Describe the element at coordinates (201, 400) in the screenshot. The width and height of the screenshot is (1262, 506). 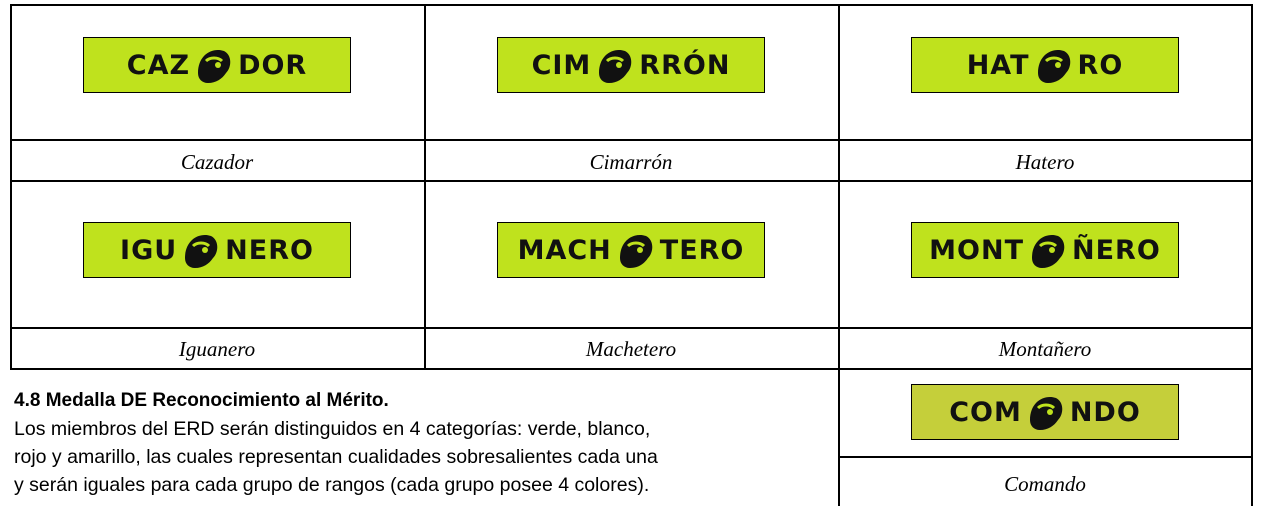
I see `section-heading: 4.8 Medalla DE Reconocimiento al Mérito.` at that location.